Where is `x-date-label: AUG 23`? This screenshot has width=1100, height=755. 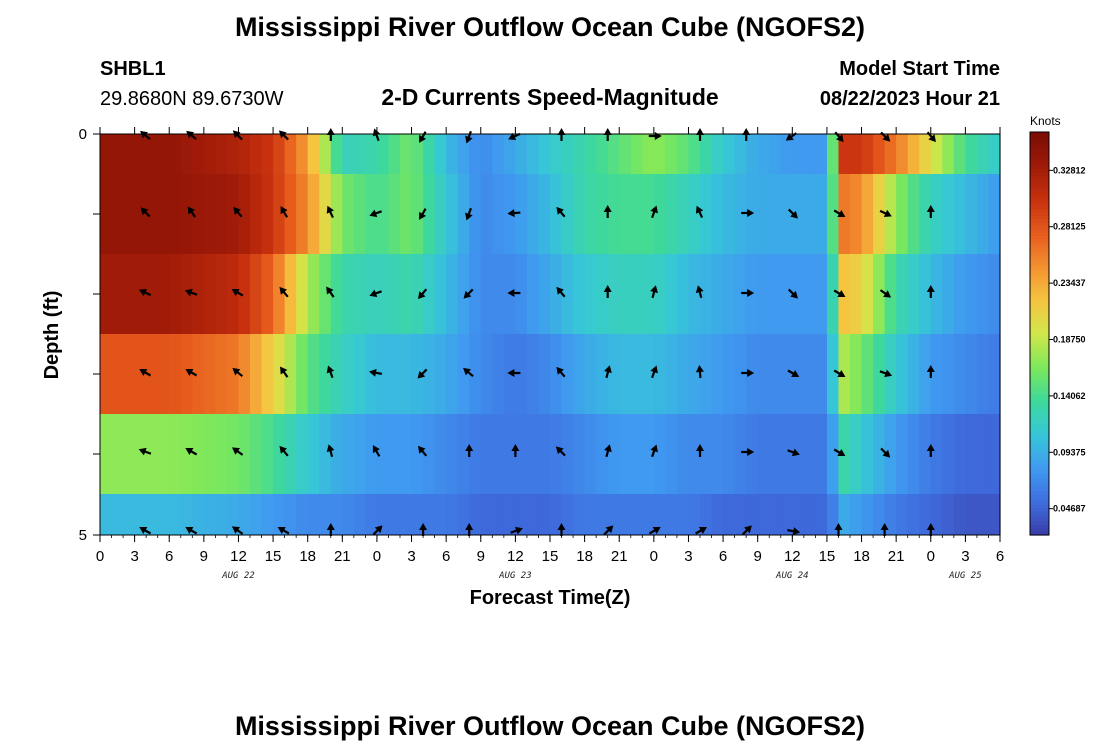
x-date-label: AUG 23 is located at coordinates (515, 576).